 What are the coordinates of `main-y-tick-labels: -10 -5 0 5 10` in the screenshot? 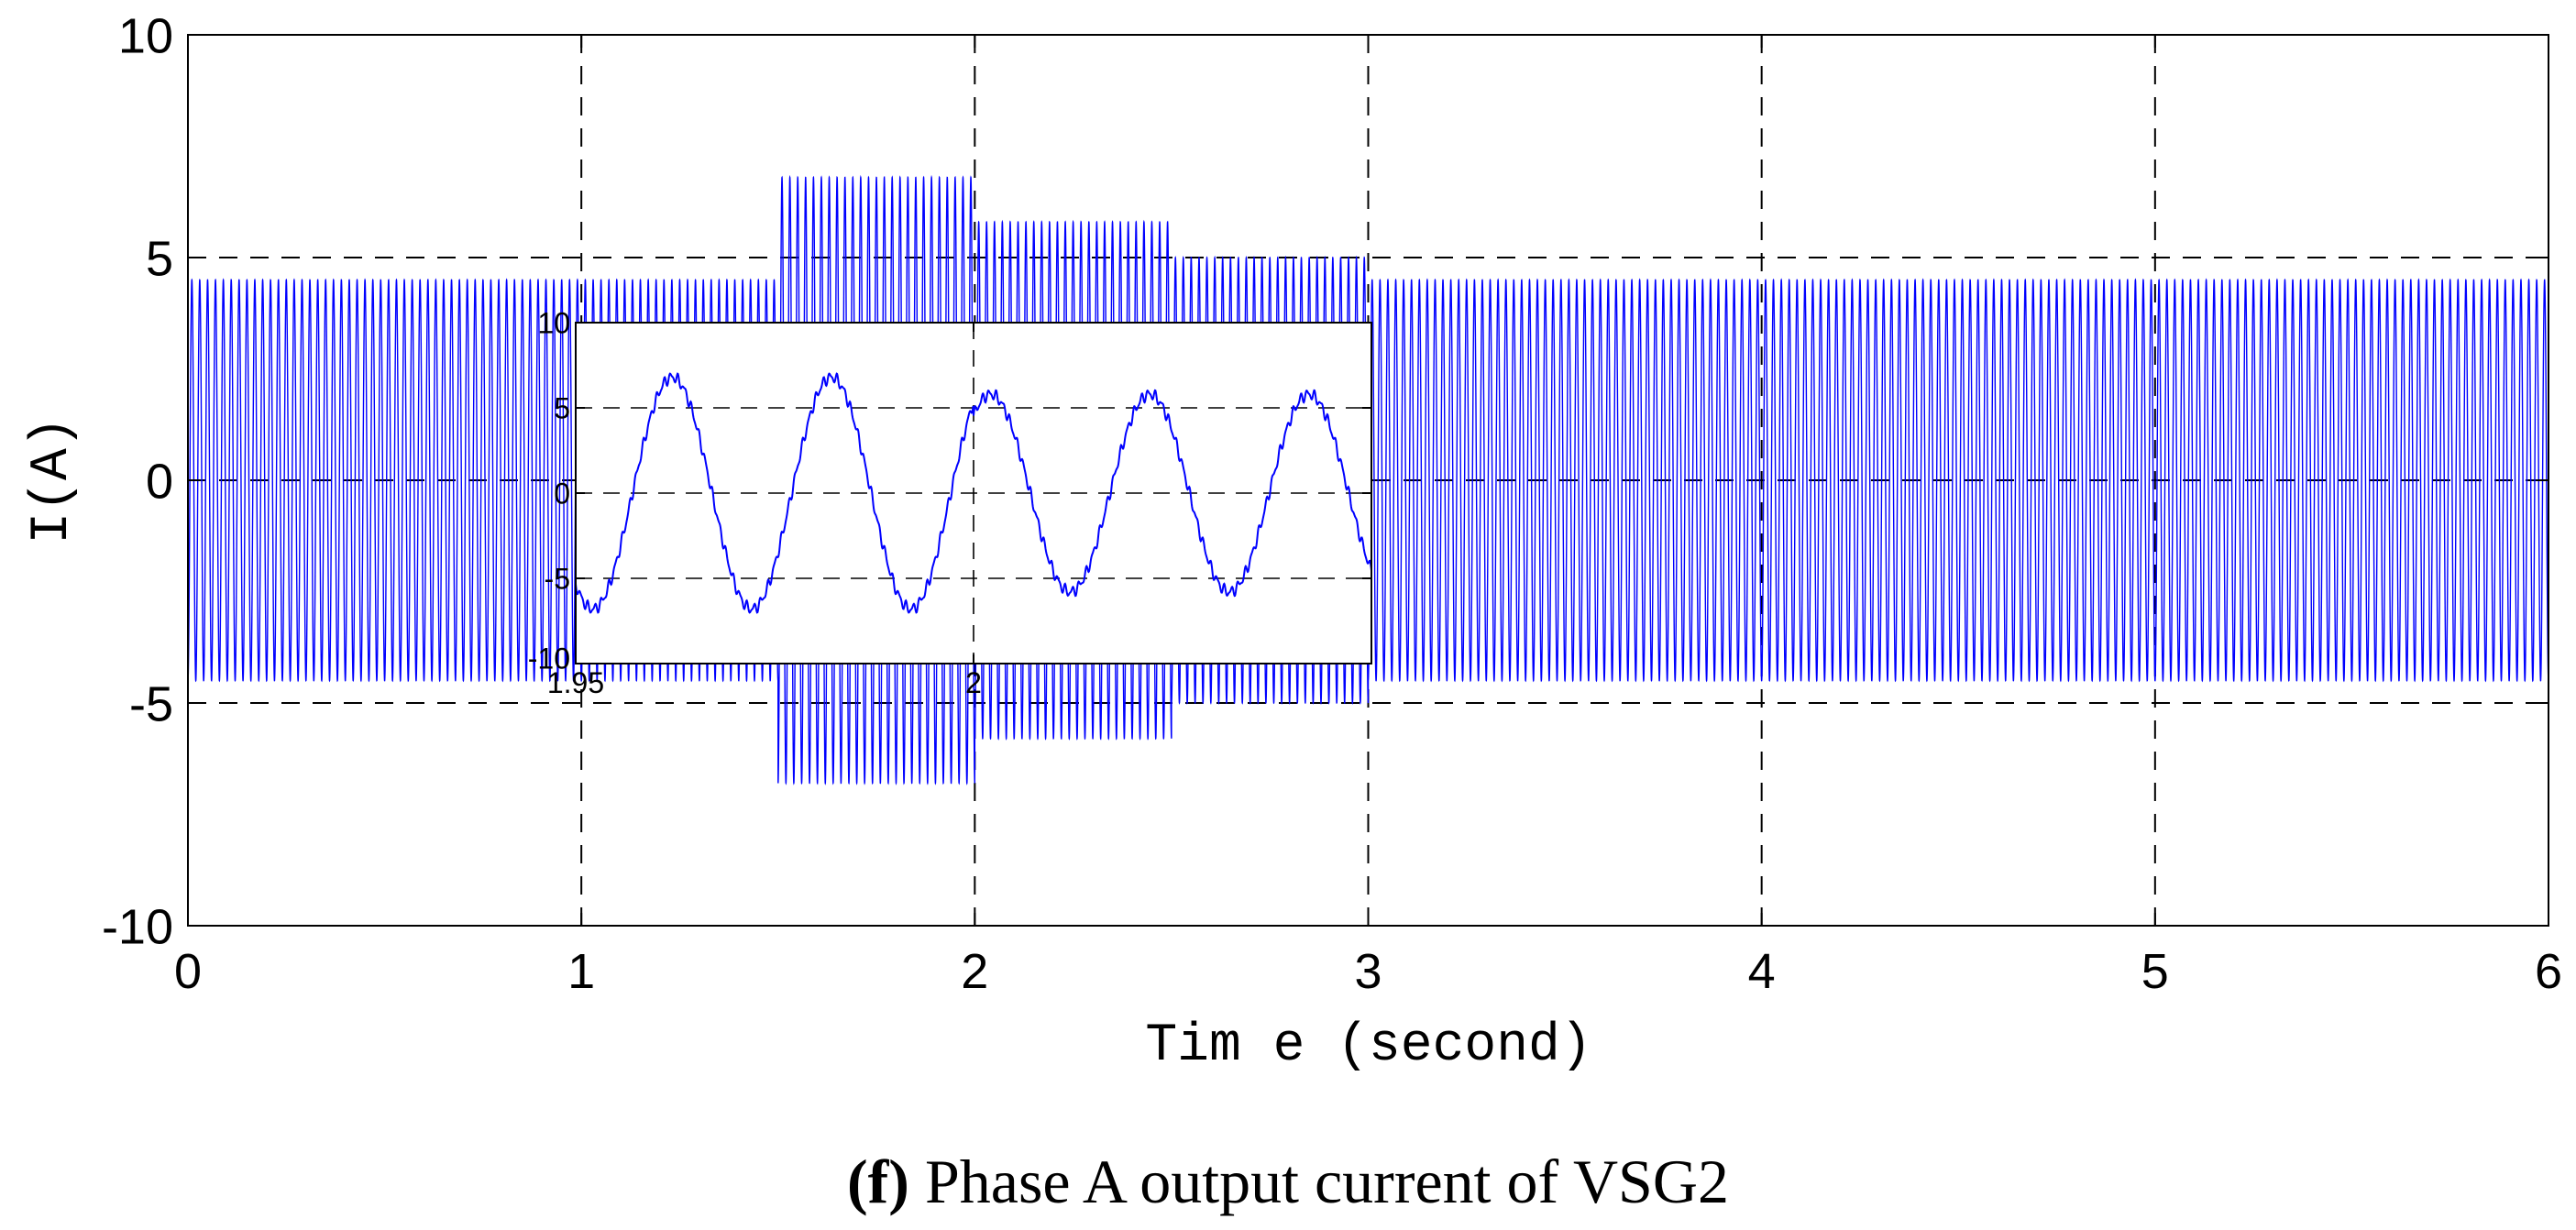 It's located at (137, 481).